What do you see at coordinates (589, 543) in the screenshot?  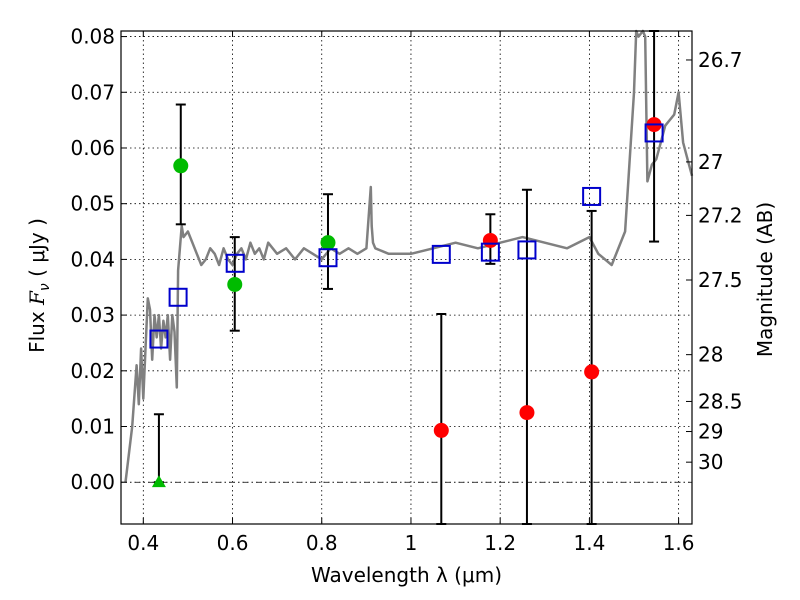 I see `x-tick-label: 1.4` at bounding box center [589, 543].